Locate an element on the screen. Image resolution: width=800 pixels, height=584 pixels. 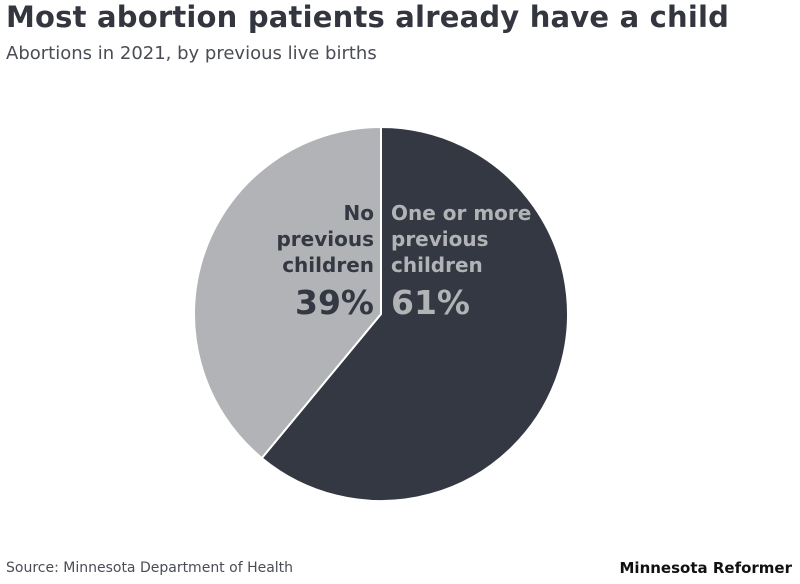
slice-label-1-line-2: children is located at coordinates (328, 265).